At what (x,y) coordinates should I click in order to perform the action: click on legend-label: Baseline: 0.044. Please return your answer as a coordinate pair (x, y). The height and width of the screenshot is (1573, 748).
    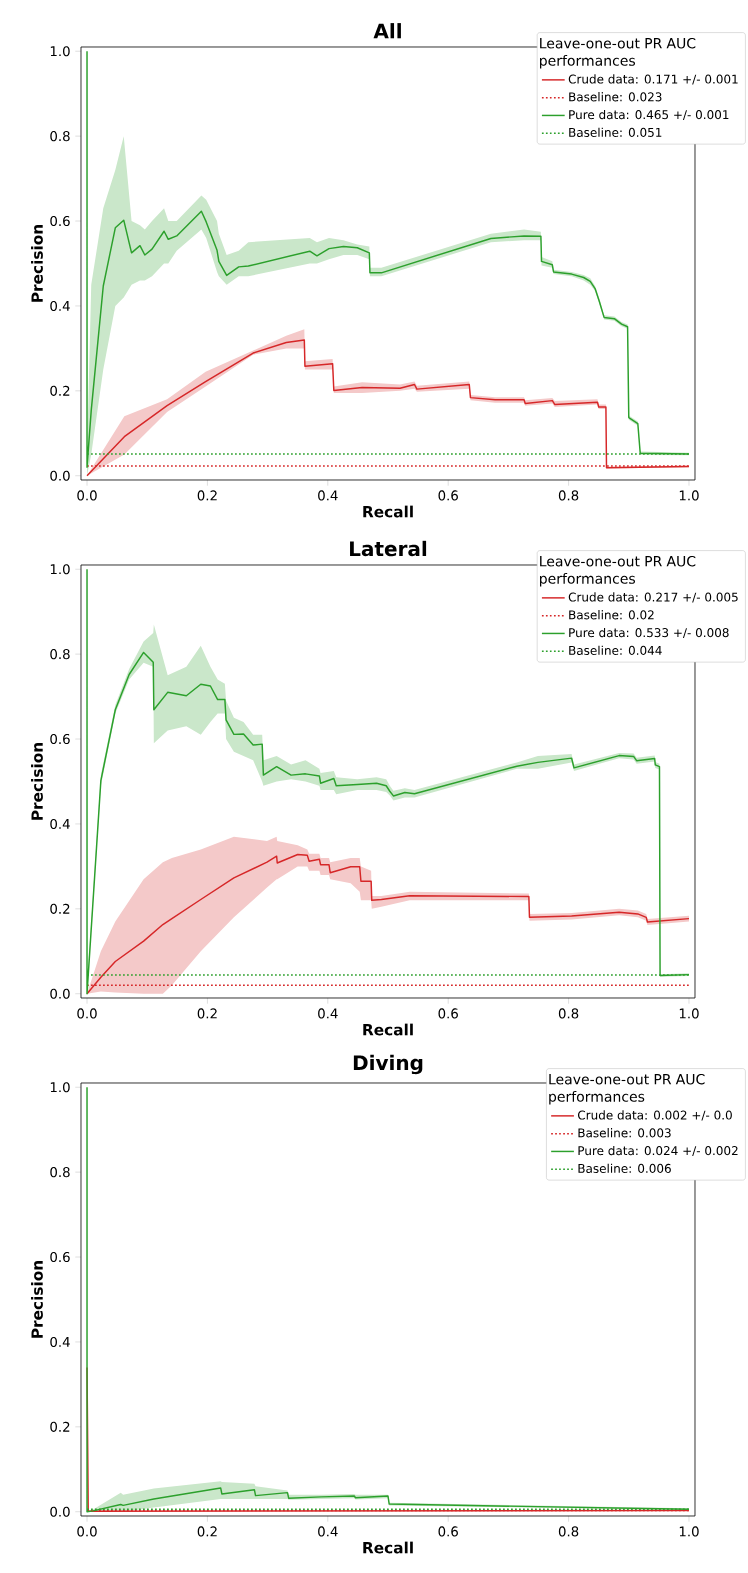
    Looking at the image, I should click on (615, 650).